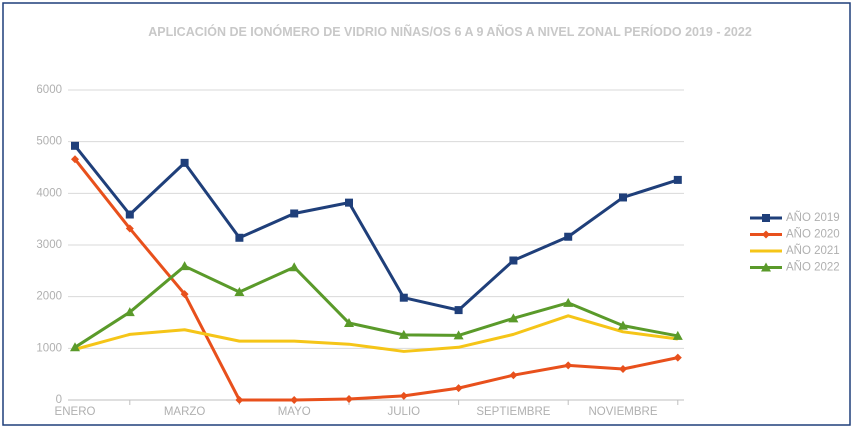  What do you see at coordinates (813, 217) in the screenshot?
I see `legend-label: AÑO 2019` at bounding box center [813, 217].